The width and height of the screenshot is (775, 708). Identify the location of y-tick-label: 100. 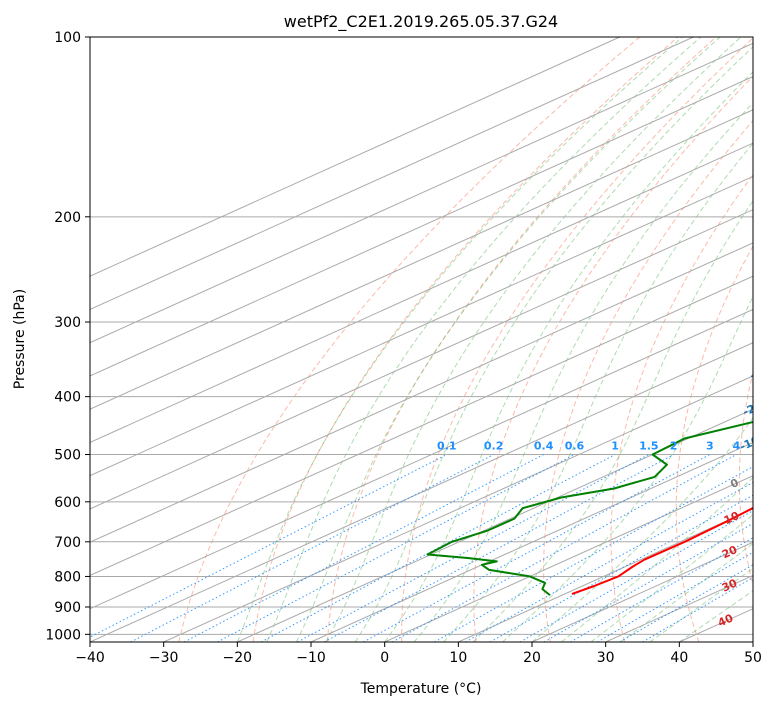
(67, 38).